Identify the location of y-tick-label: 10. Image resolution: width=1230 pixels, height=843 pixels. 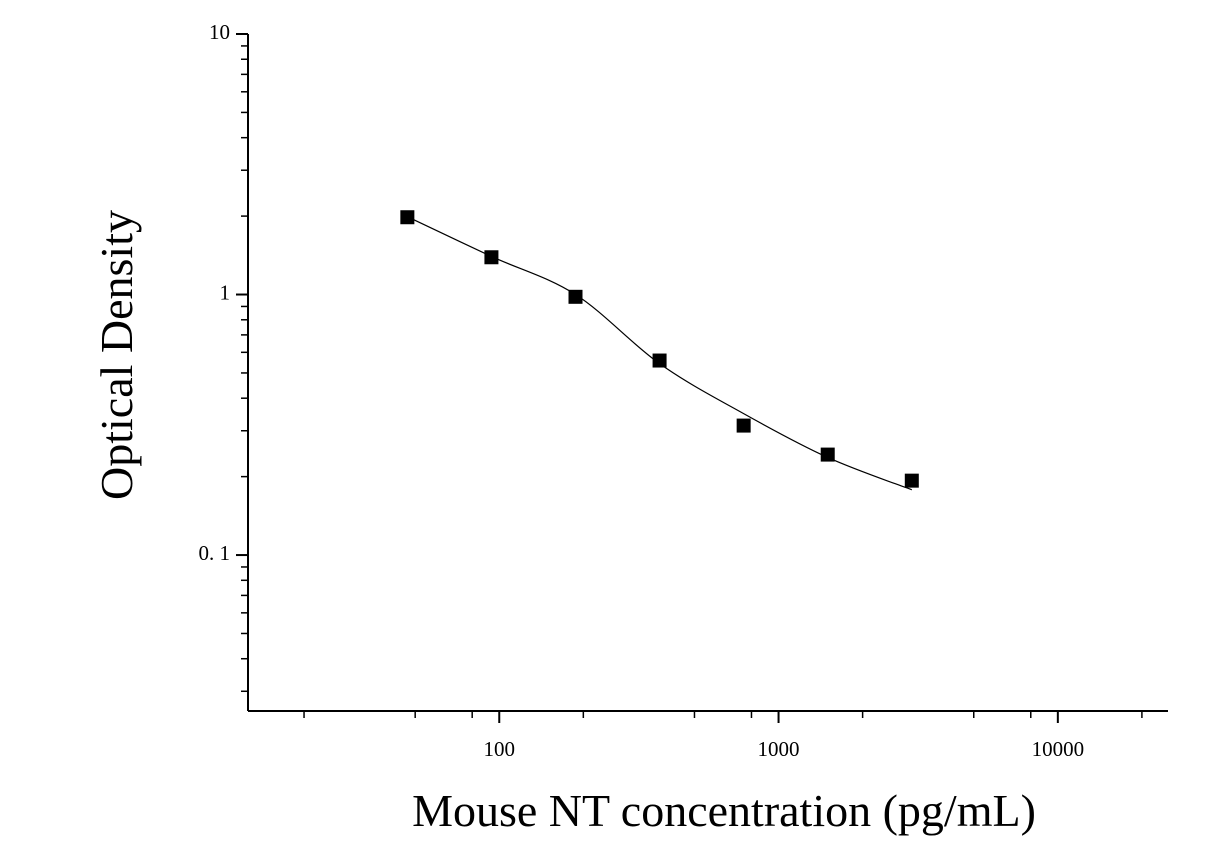
(219, 32).